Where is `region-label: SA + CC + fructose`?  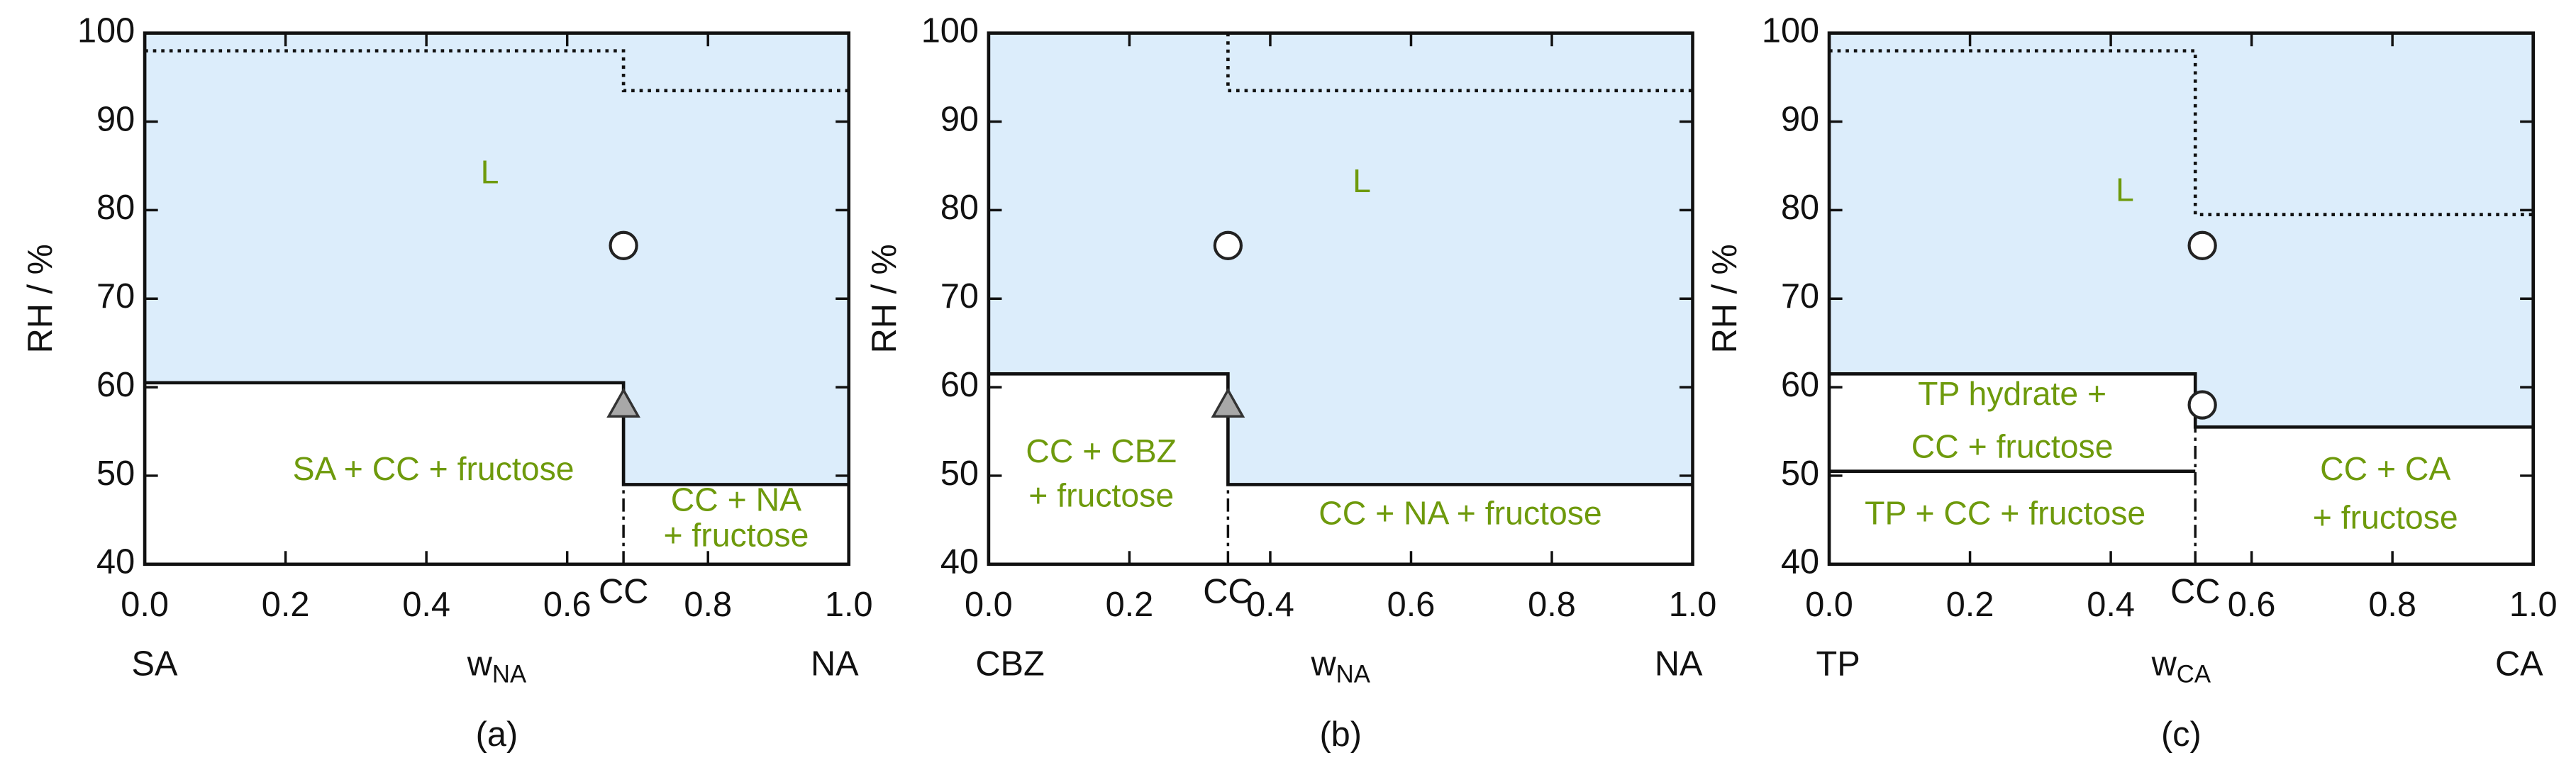 region-label: SA + CC + fructose is located at coordinates (433, 468).